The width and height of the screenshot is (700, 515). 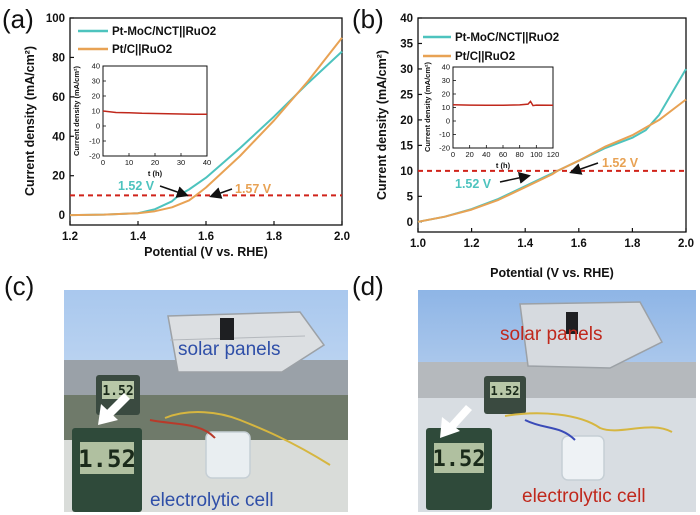 I want to click on annotation-a-1: 1.52 V, so click(x=136, y=186).